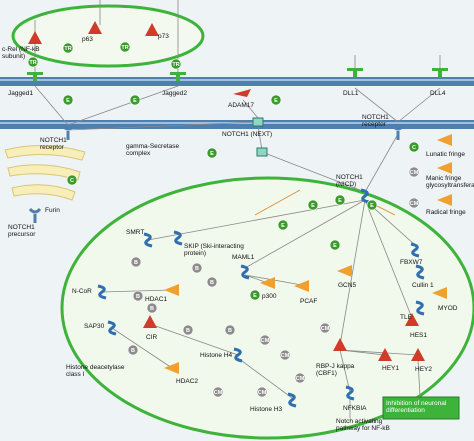 This screenshot has width=474, height=441. I want to click on node-label: NOTCH1 (NEXT), so click(247, 134).